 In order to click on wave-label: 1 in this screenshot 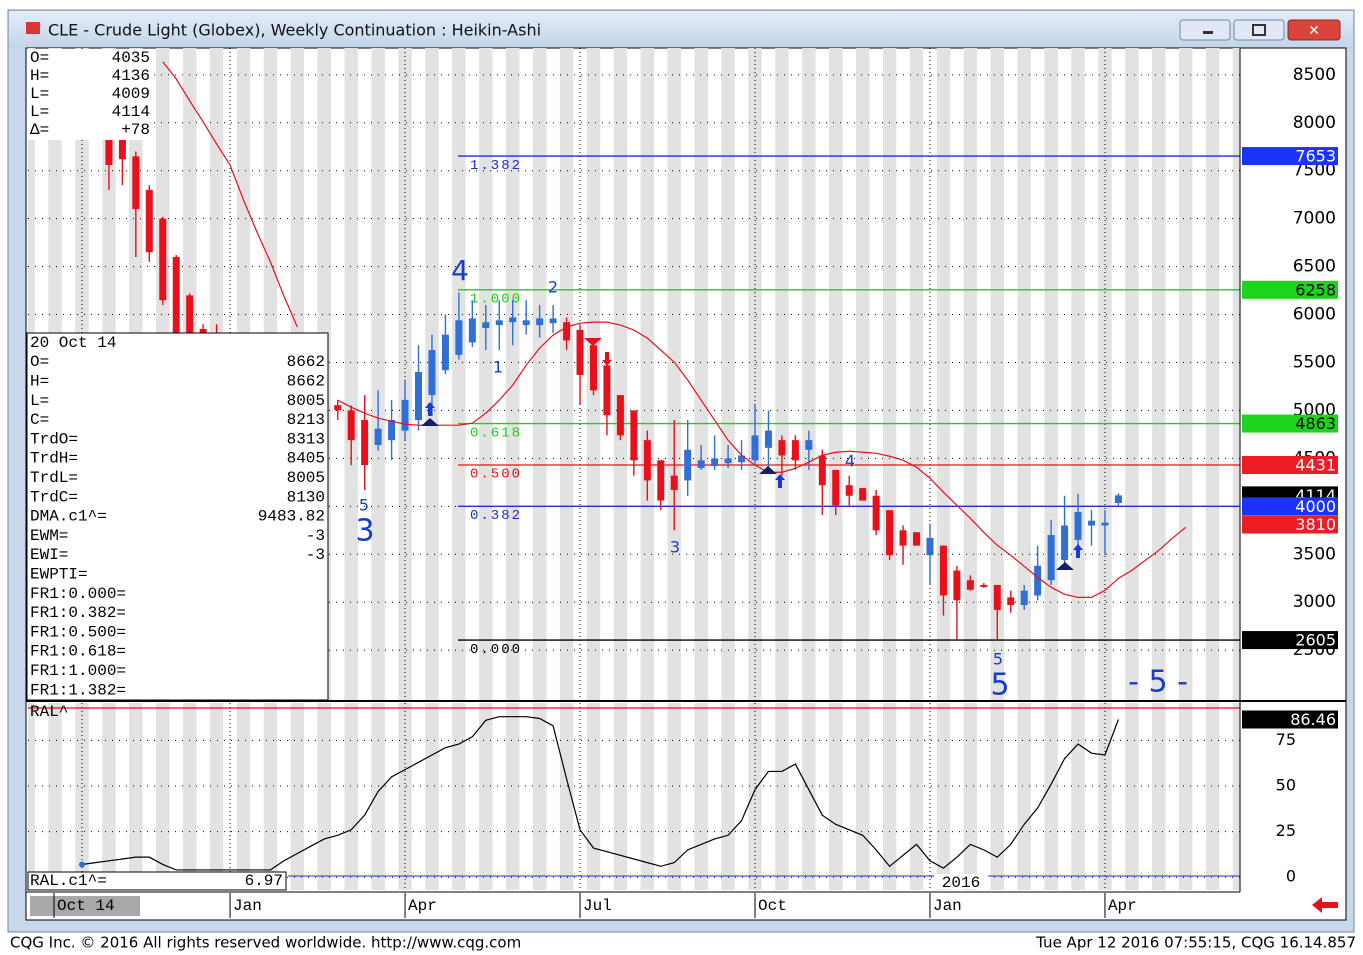, I will do `click(498, 367)`.